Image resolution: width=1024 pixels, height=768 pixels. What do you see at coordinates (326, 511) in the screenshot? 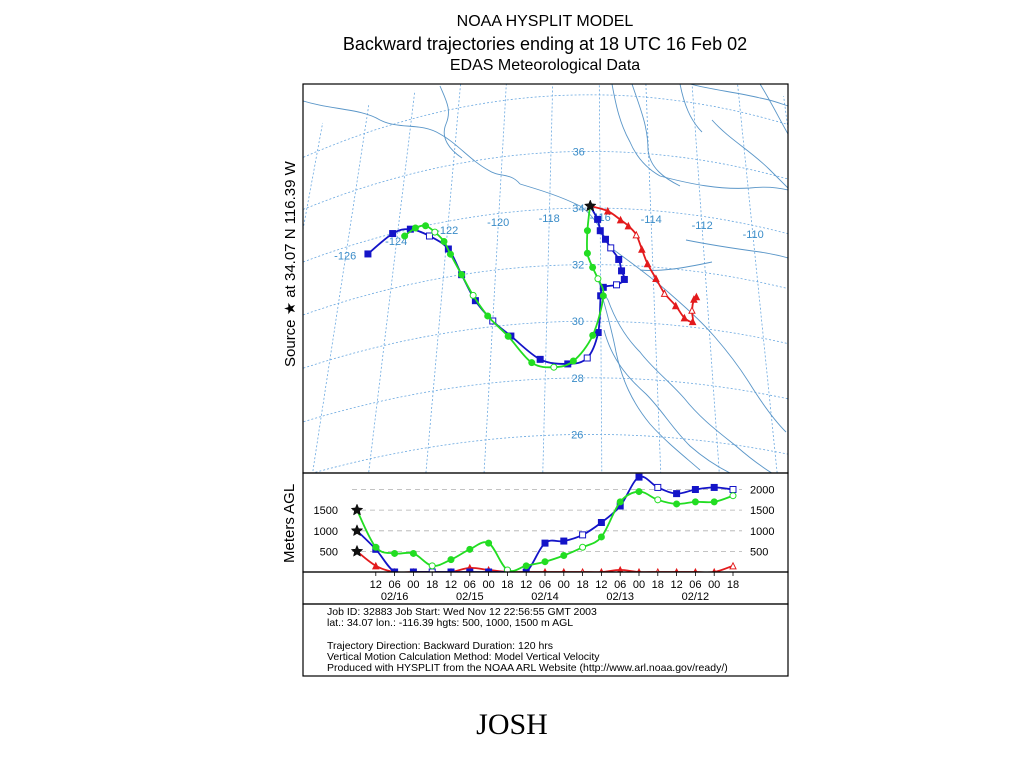
I see `height-tick-left: 1500` at bounding box center [326, 511].